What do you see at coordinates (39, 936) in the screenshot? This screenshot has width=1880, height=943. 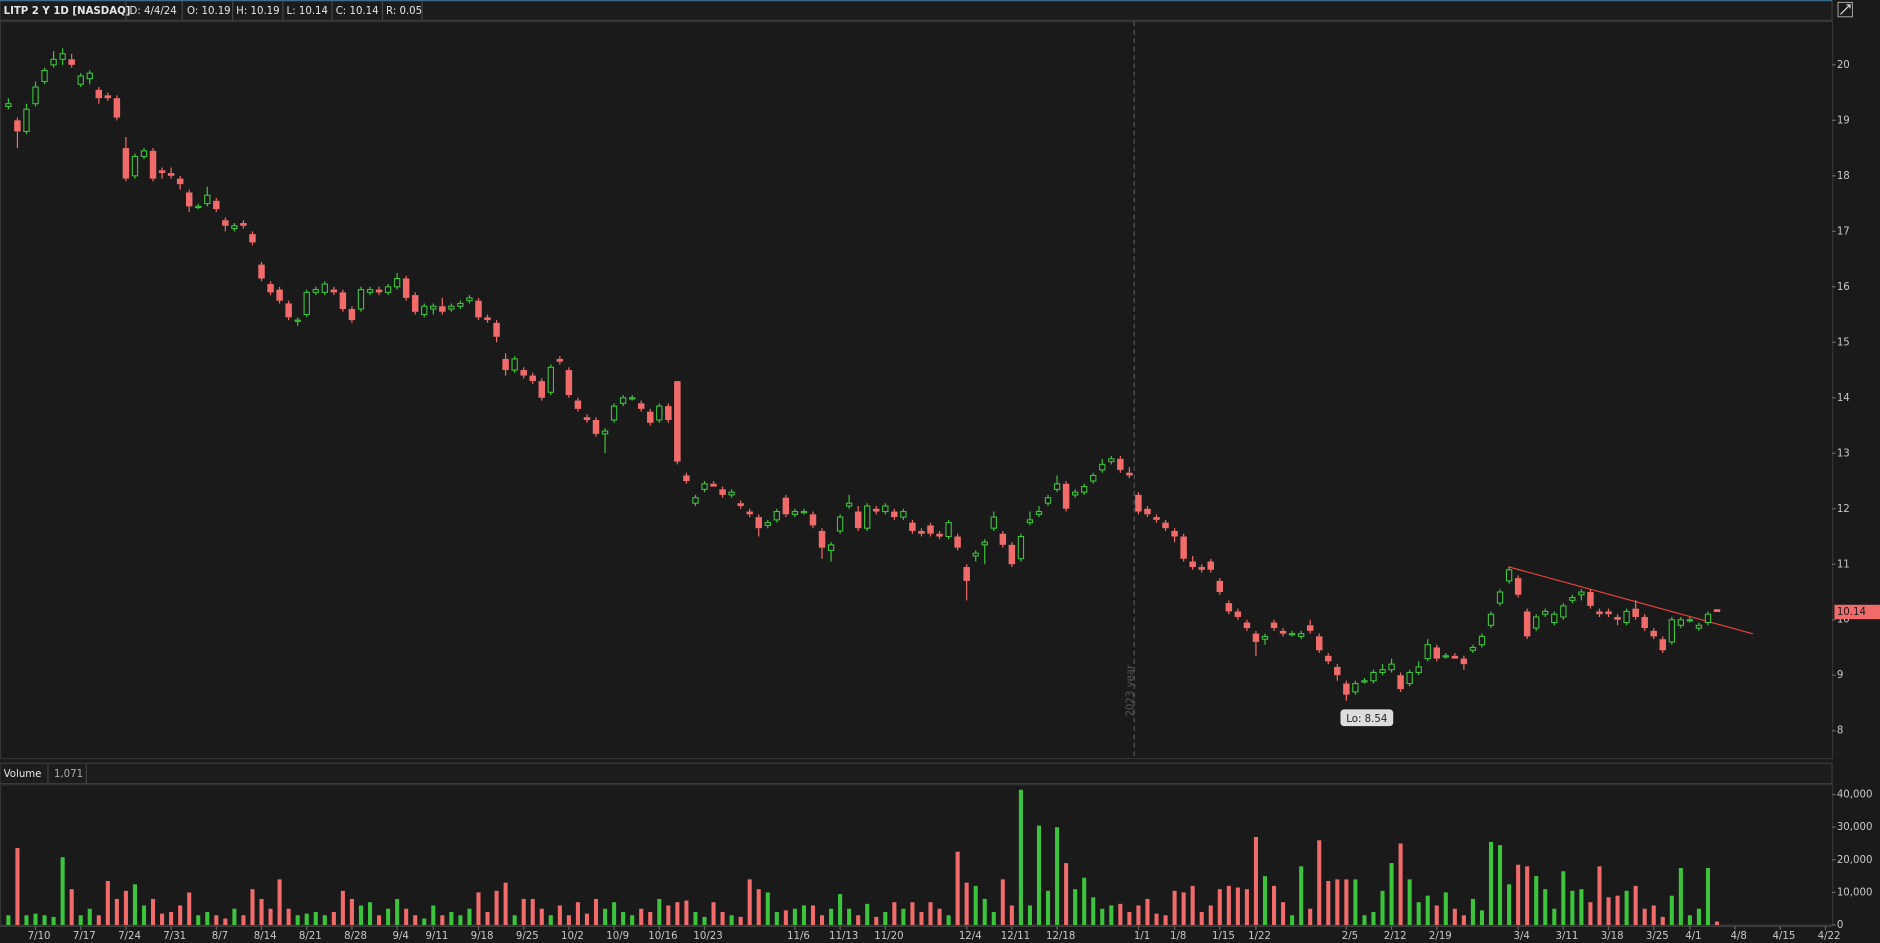 I see `x-tick-label: 7/10` at bounding box center [39, 936].